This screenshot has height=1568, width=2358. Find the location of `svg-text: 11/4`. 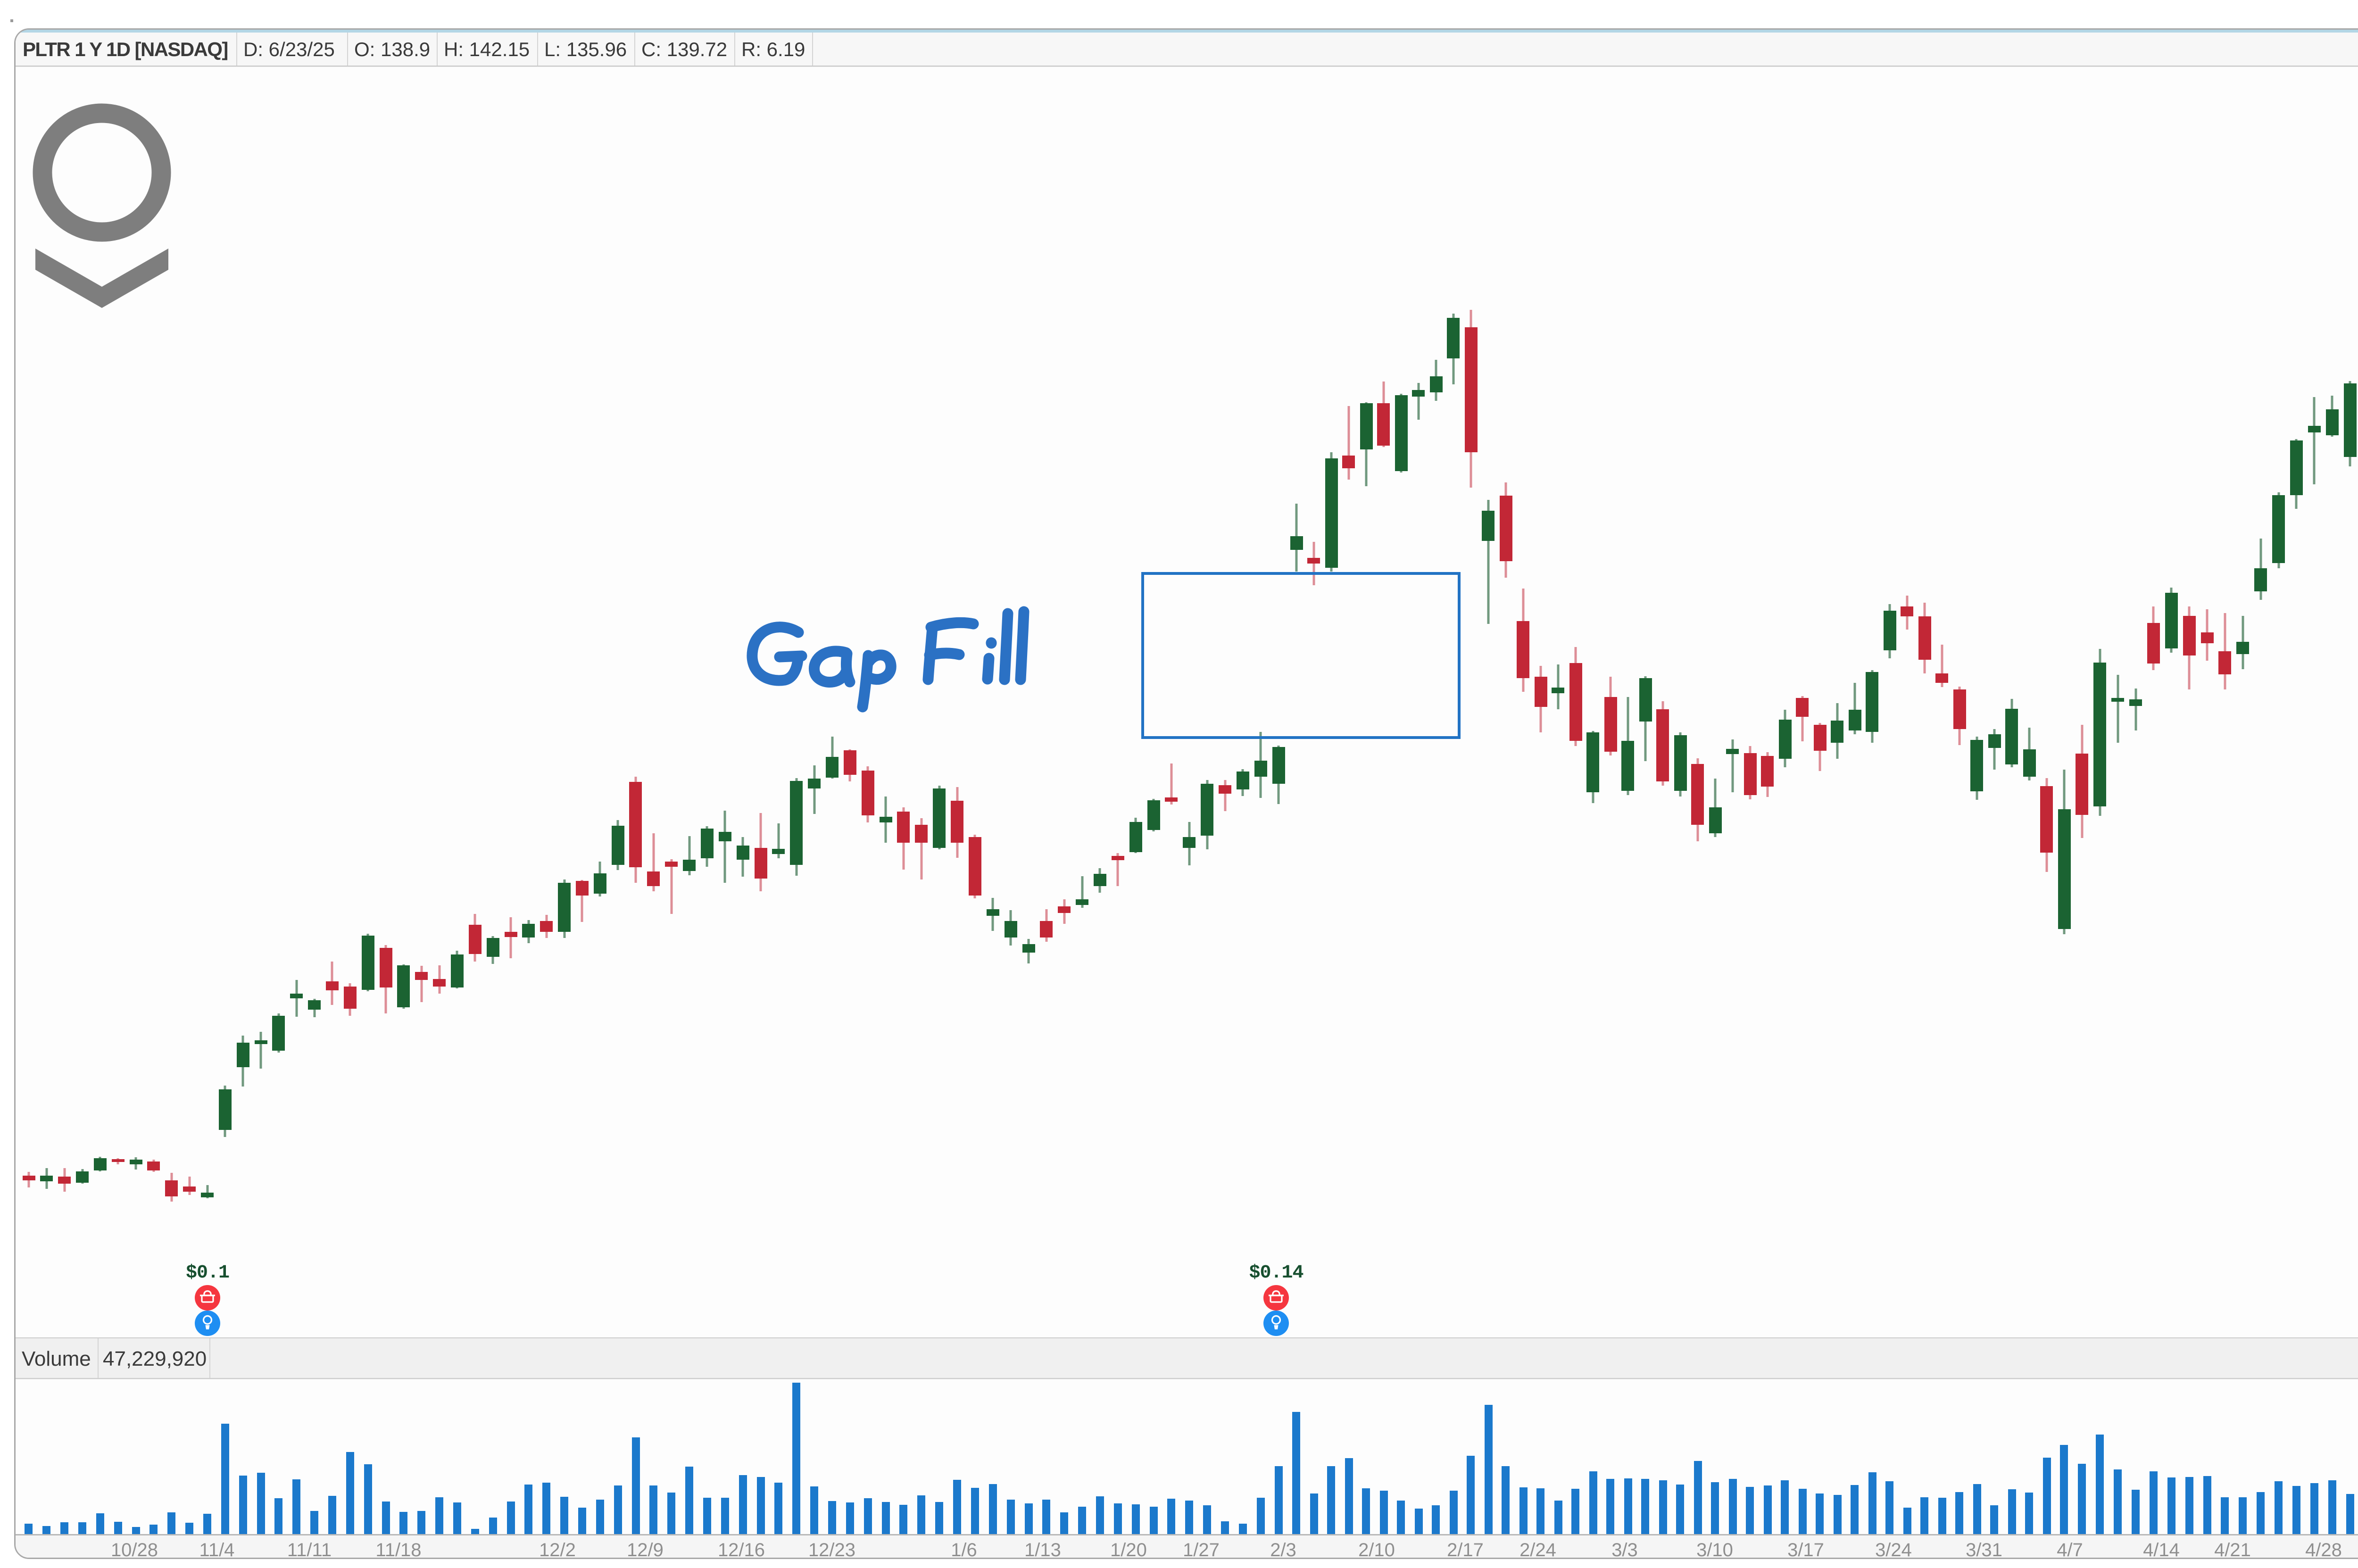

svg-text: 11/4 is located at coordinates (217, 1550).